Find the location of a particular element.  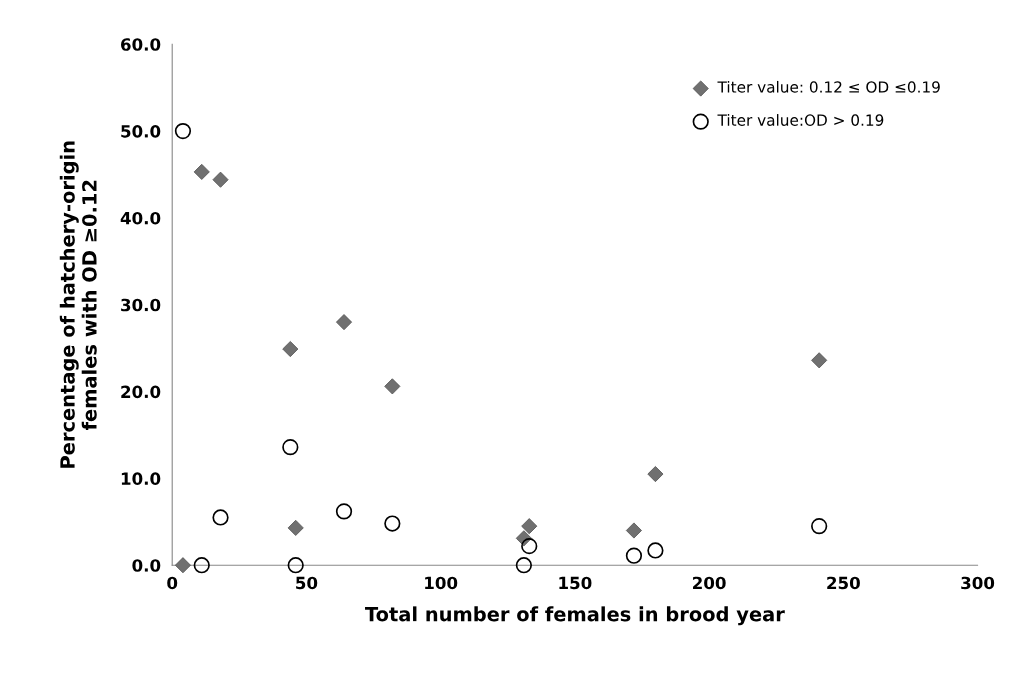

x-tick-label: 50 is located at coordinates (307, 583).